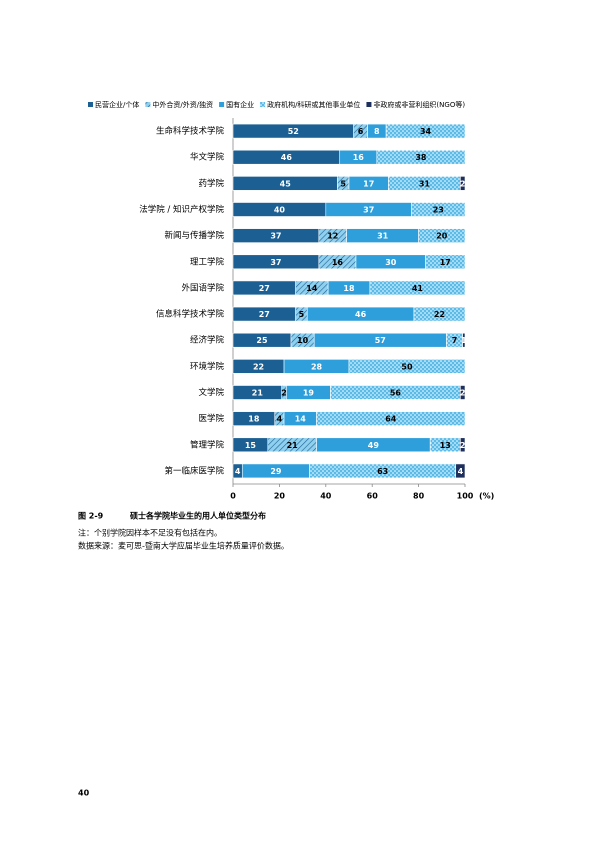 The width and height of the screenshot is (596, 842). What do you see at coordinates (202, 287) in the screenshot?
I see `y-tick-label: 外国语学院` at bounding box center [202, 287].